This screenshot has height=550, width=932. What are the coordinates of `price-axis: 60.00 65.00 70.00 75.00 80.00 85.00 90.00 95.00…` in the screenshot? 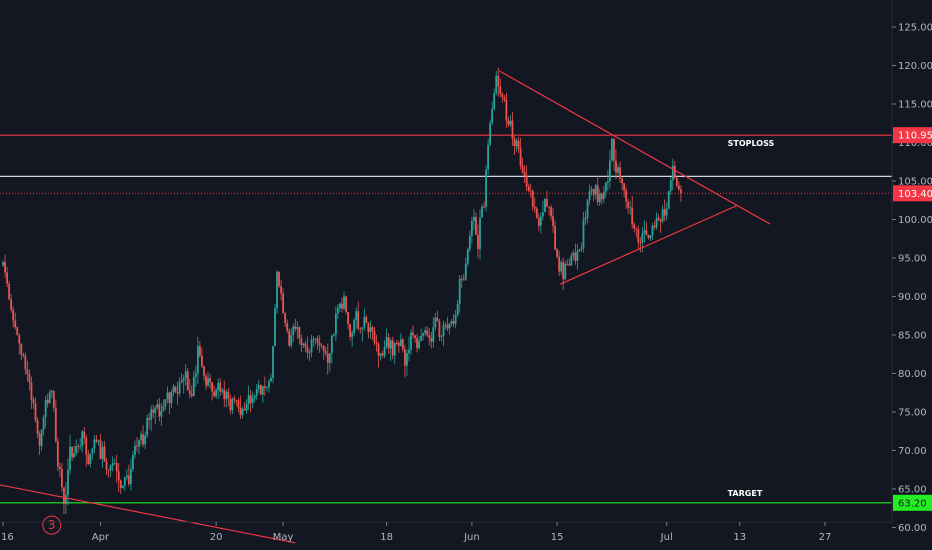 It's located at (912, 278).